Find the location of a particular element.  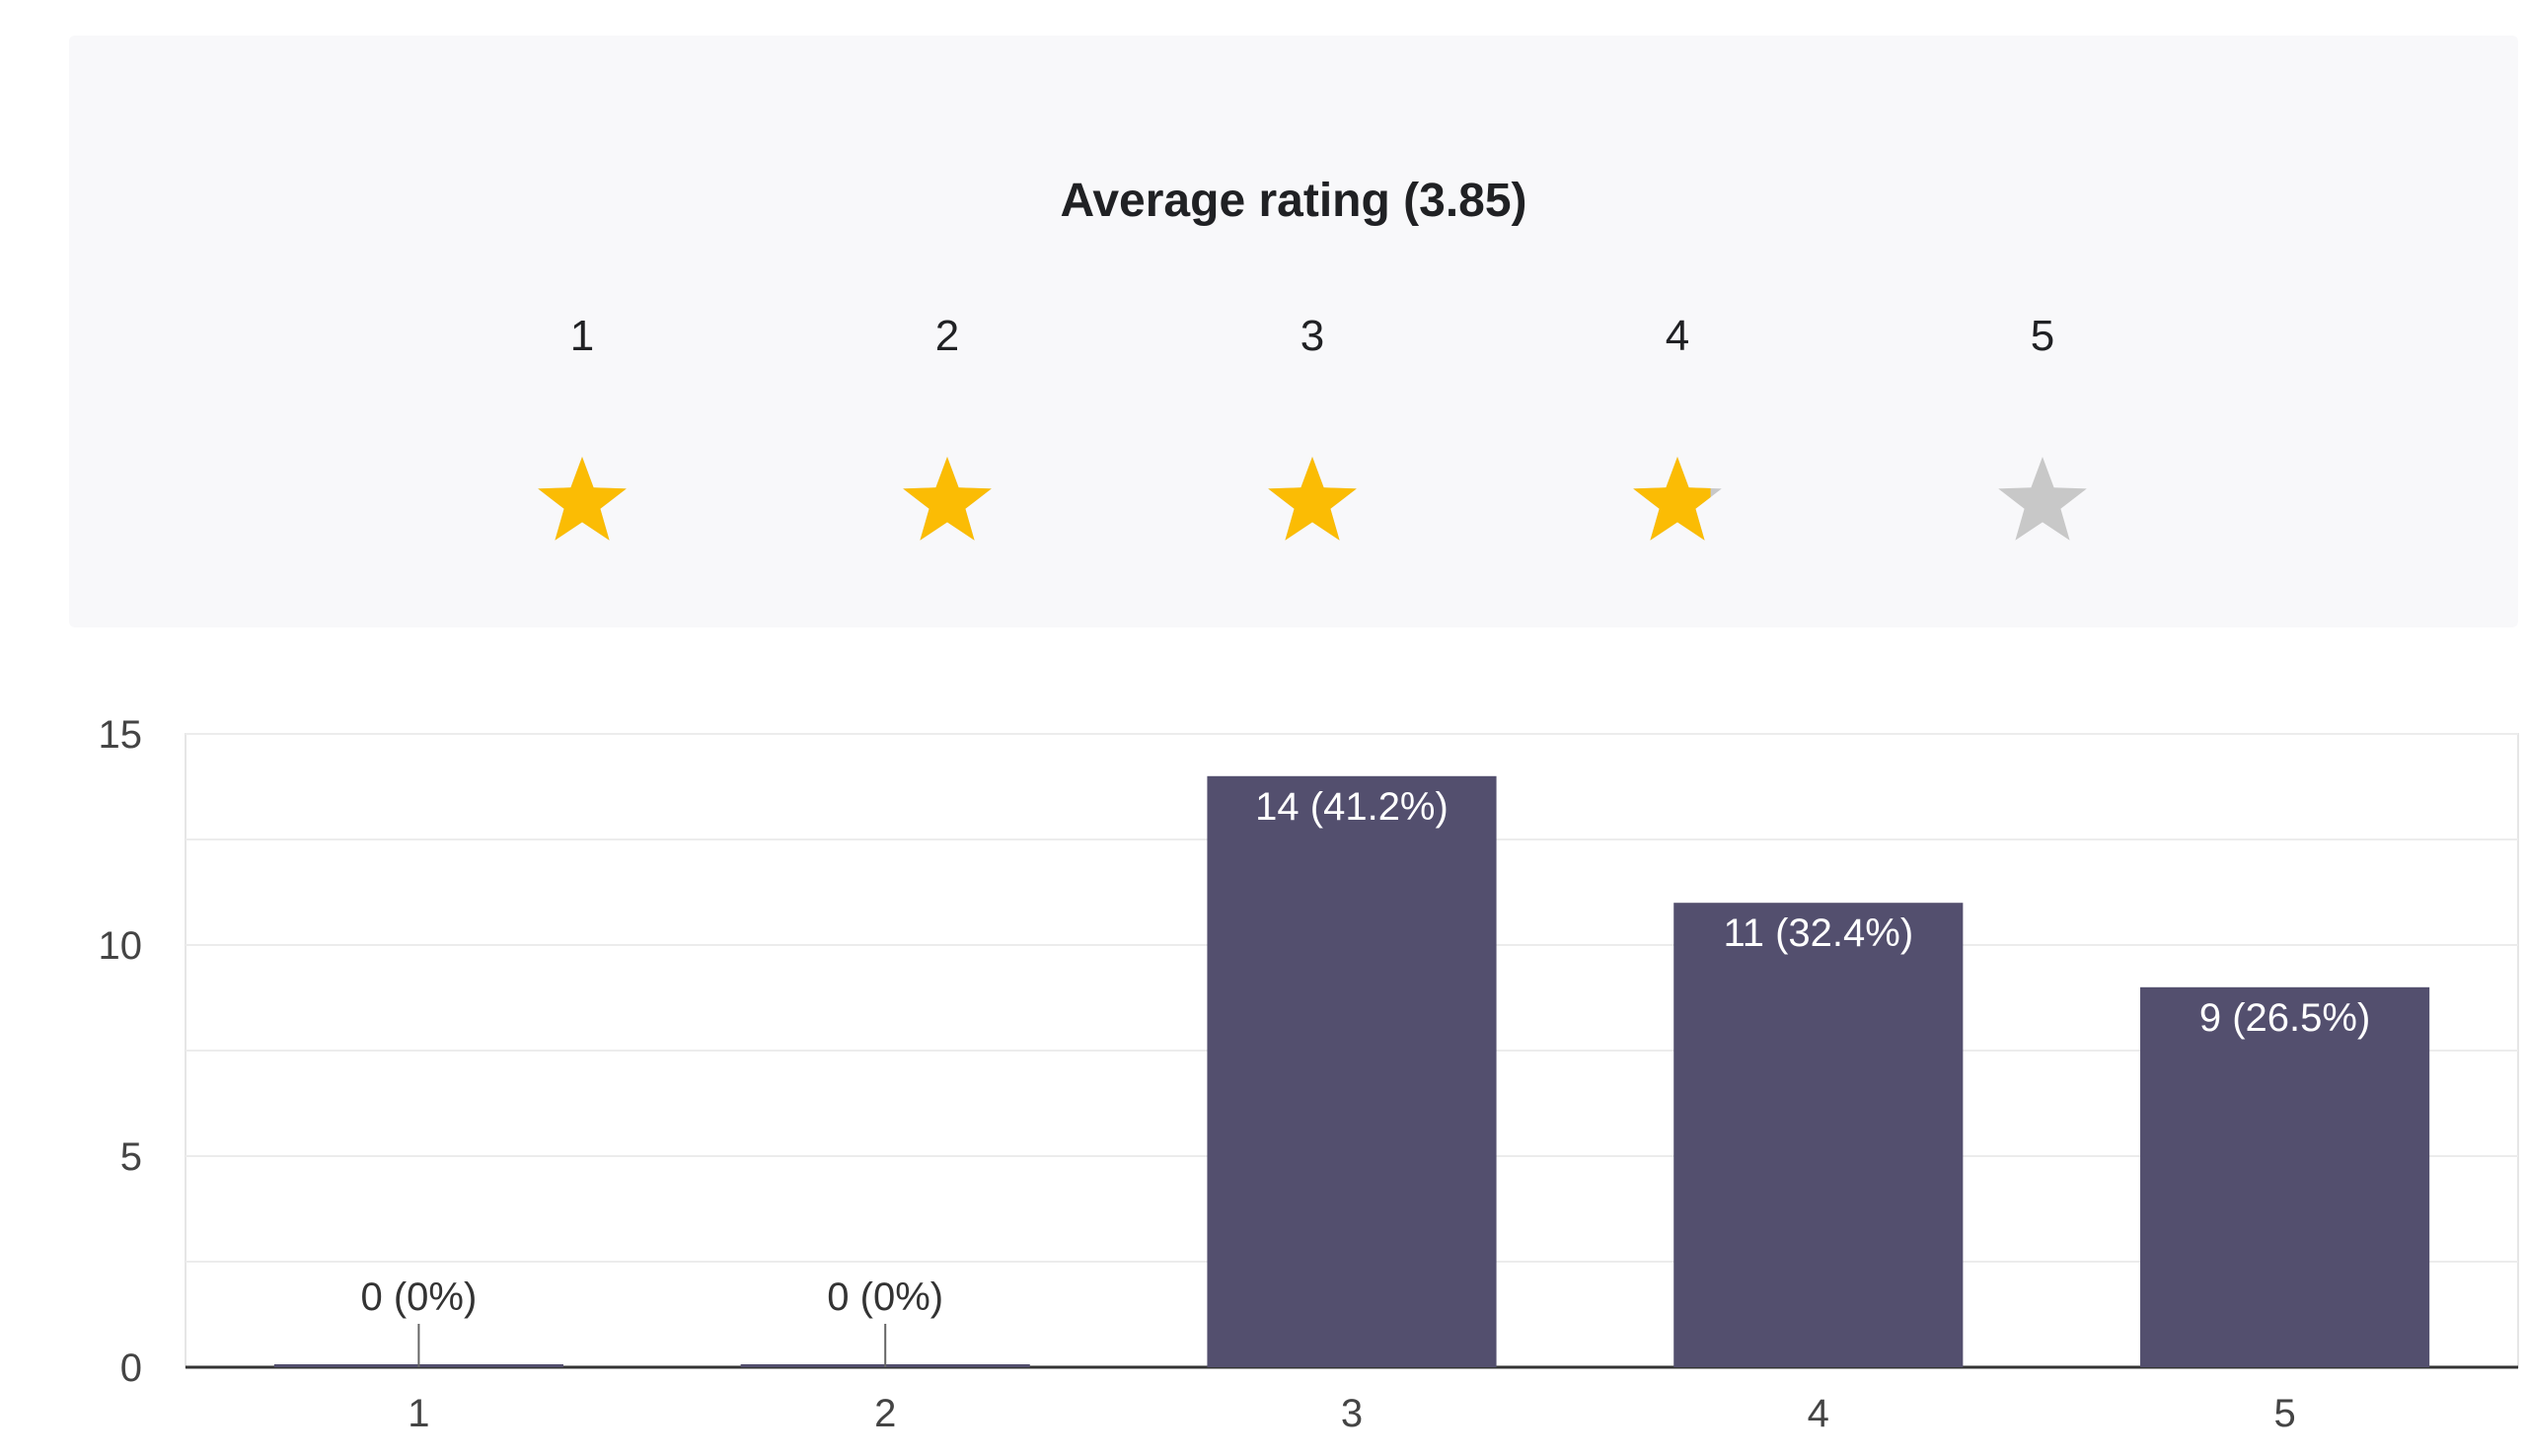

star-4: 4 is located at coordinates (1677, 429).